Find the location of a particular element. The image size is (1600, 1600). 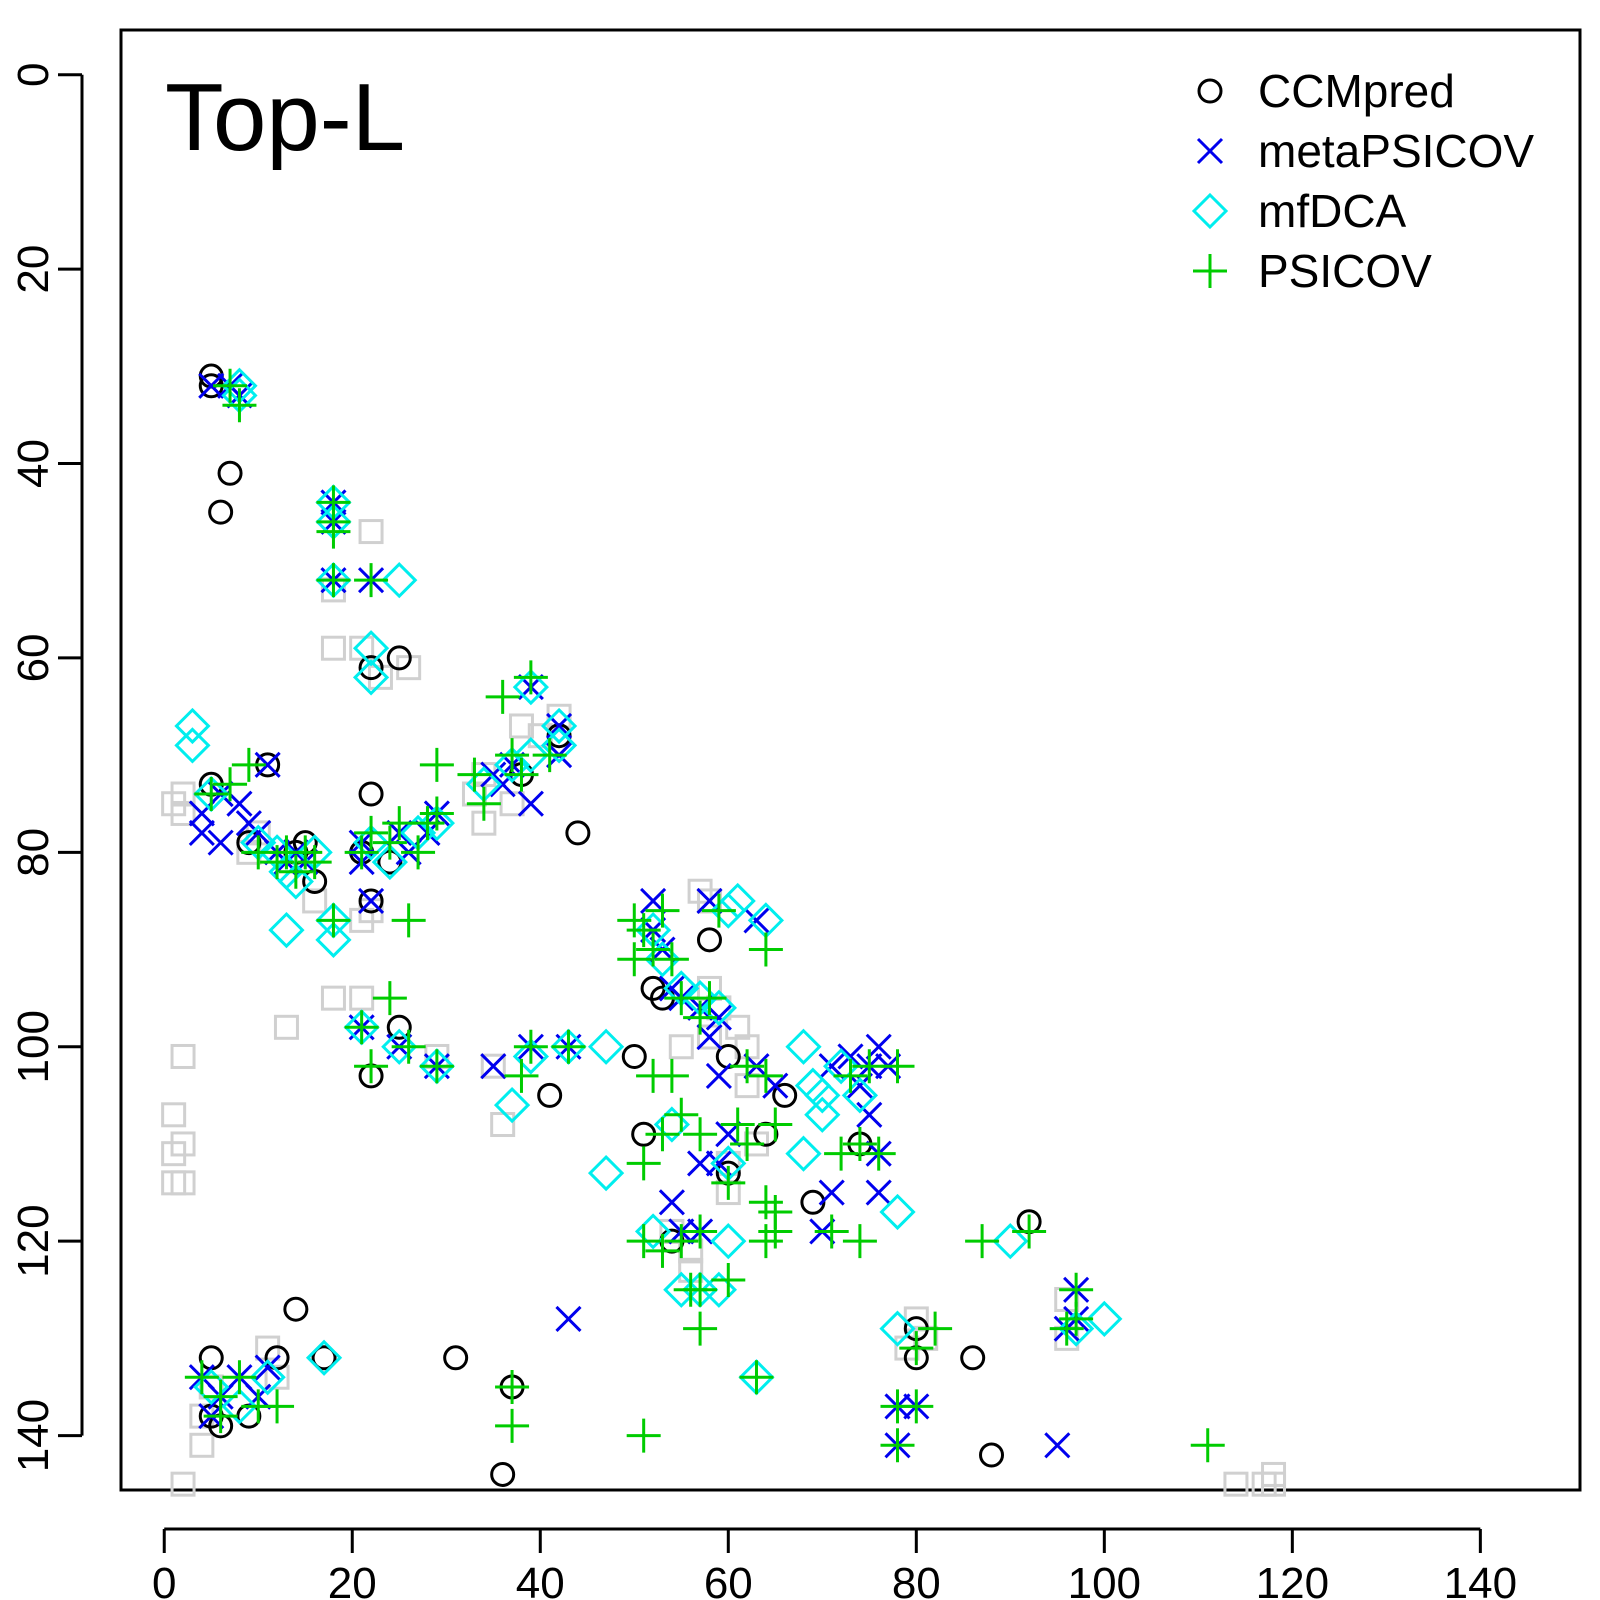

y-tick-label: 40 is located at coordinates (33, 463).